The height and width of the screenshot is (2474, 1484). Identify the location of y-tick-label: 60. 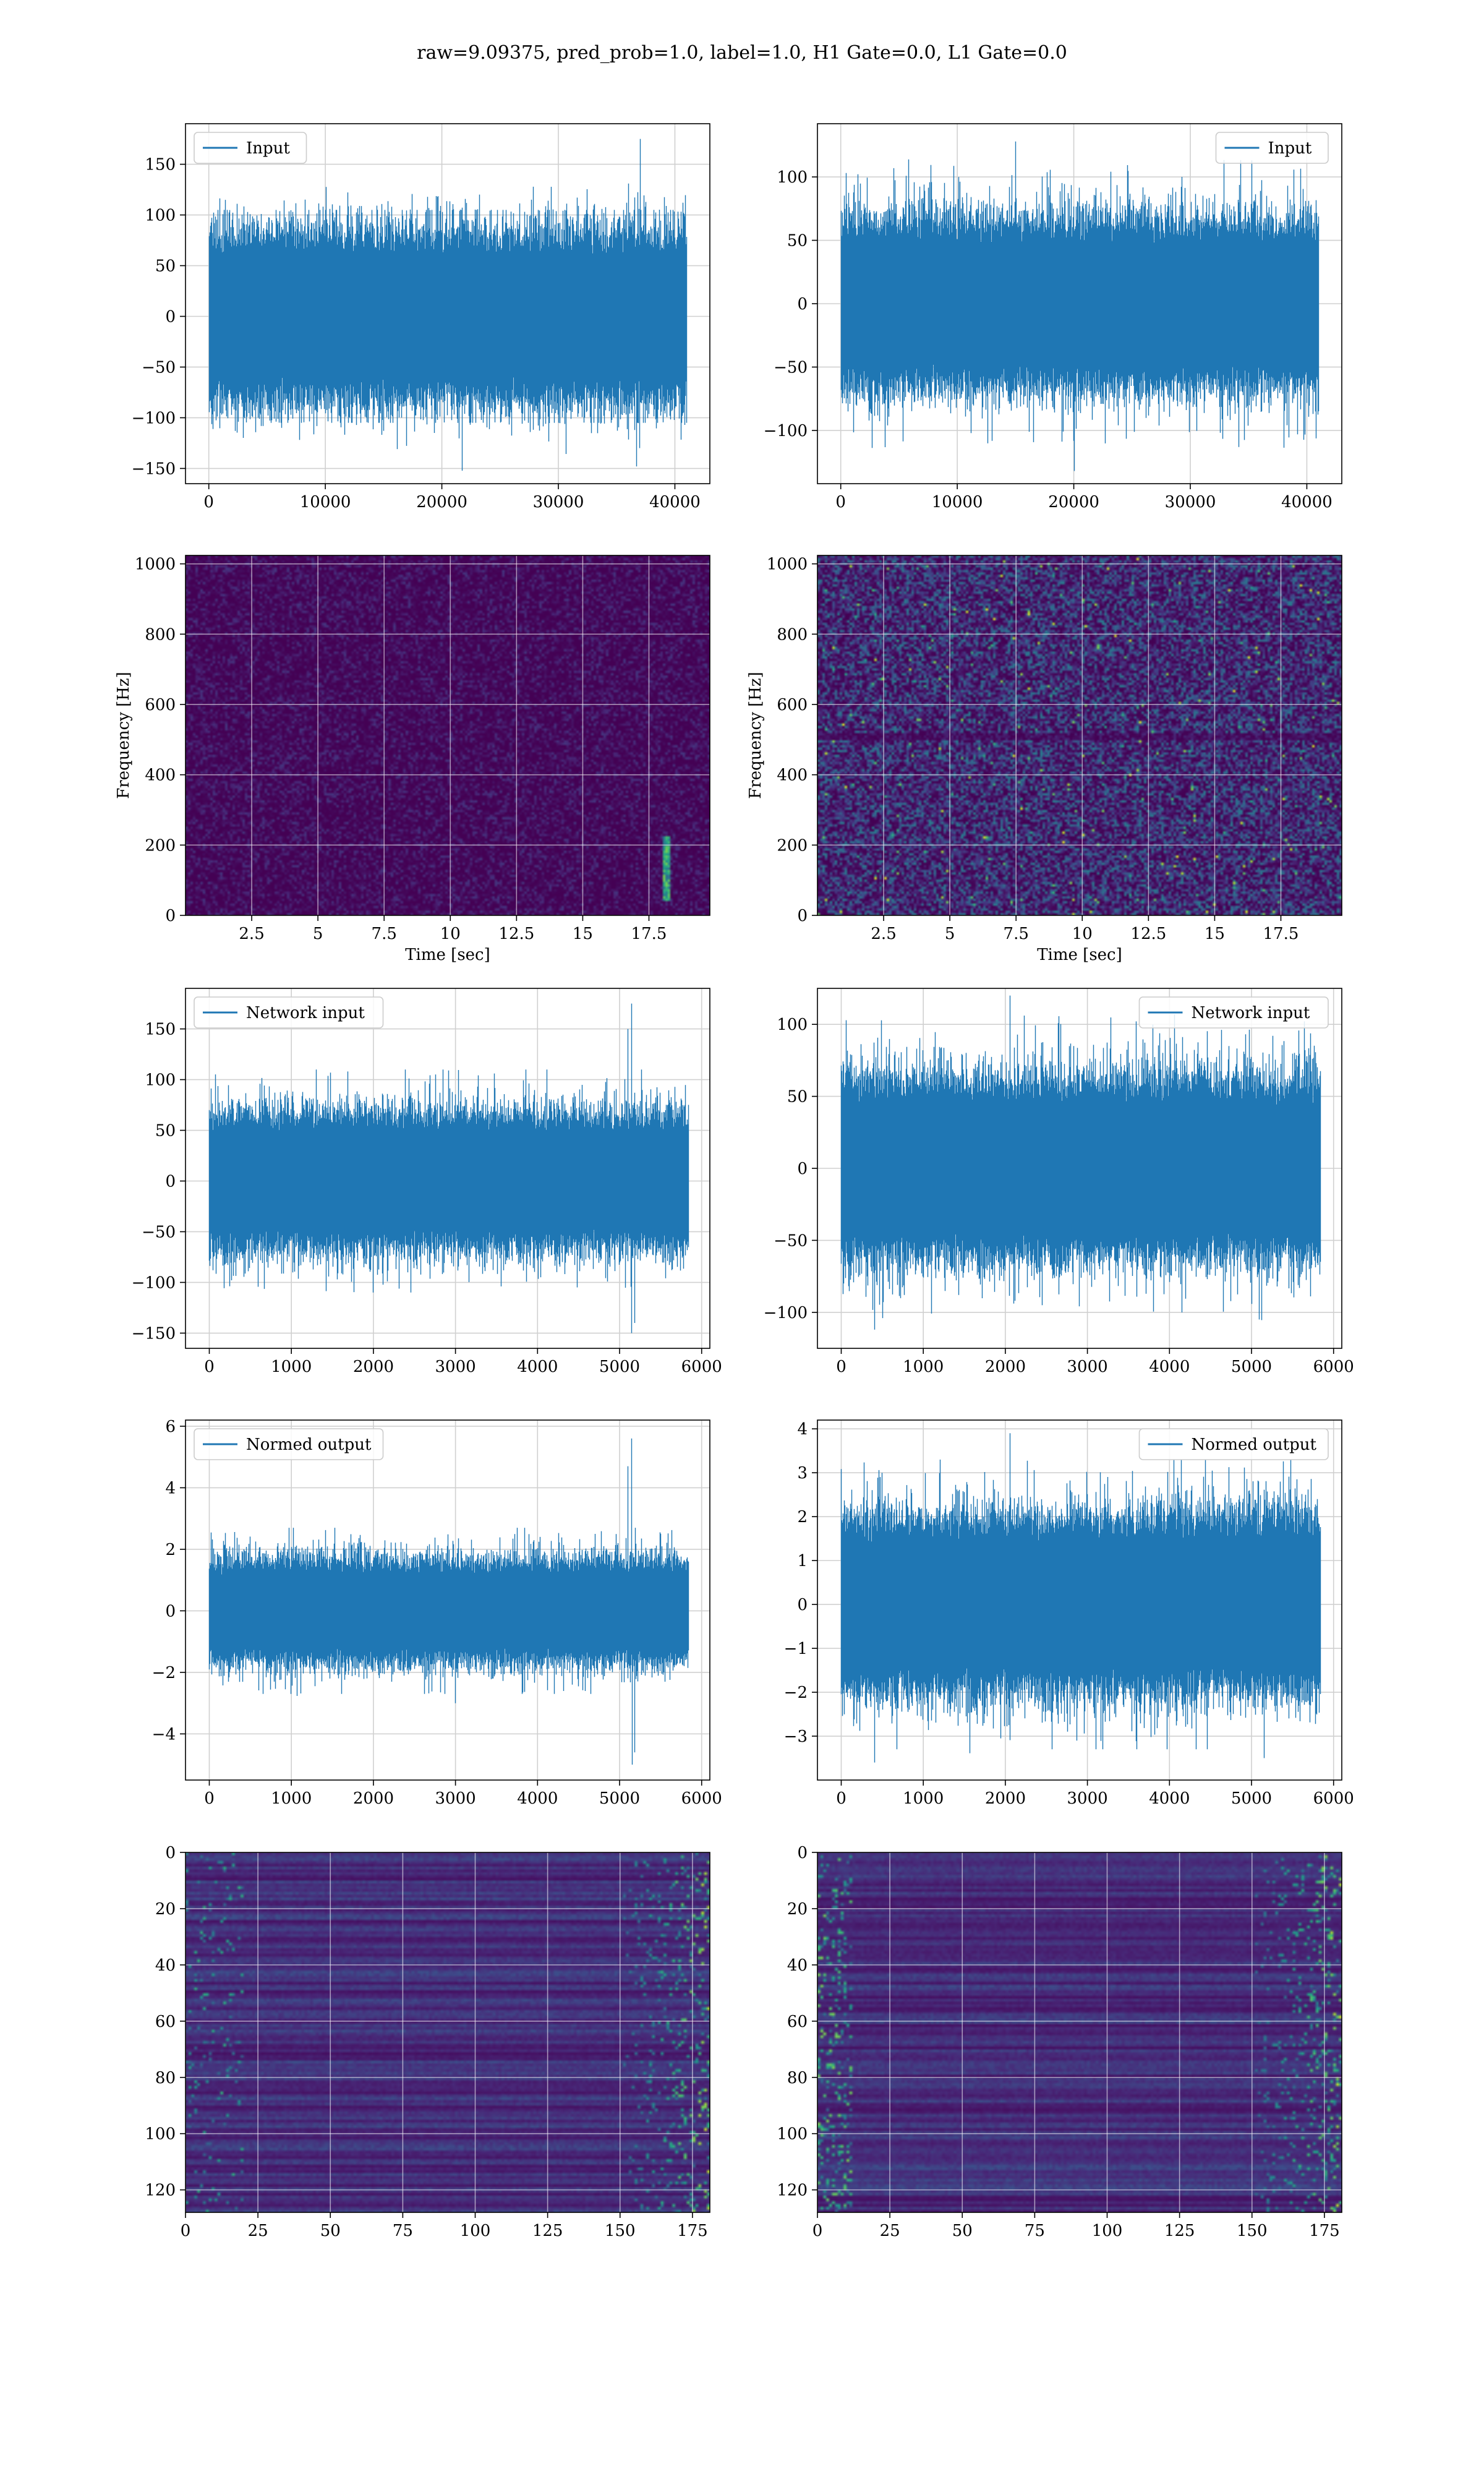
(797, 2022).